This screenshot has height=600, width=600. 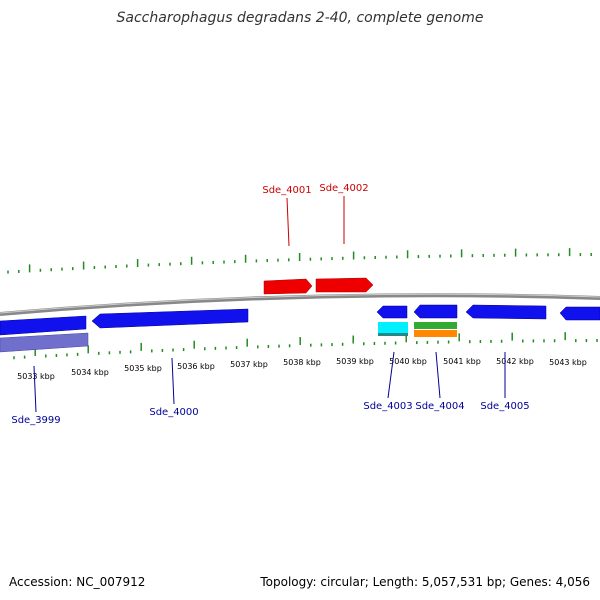 I want to click on gene-label-reverse: Sde_4000, so click(x=173, y=412).